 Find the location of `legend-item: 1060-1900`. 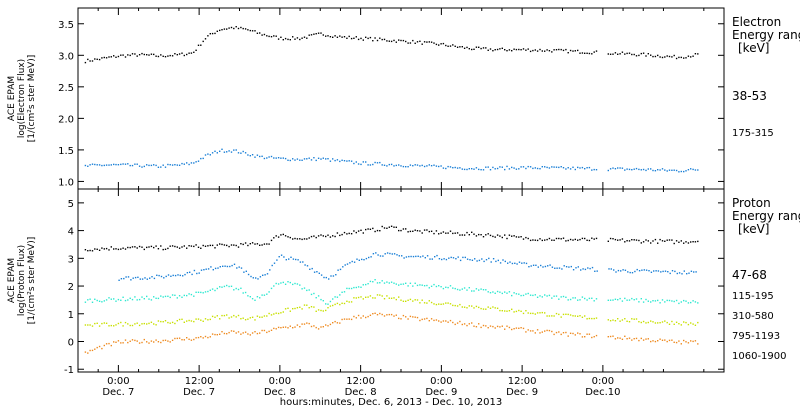

legend-item: 1060-1900 is located at coordinates (759, 356).